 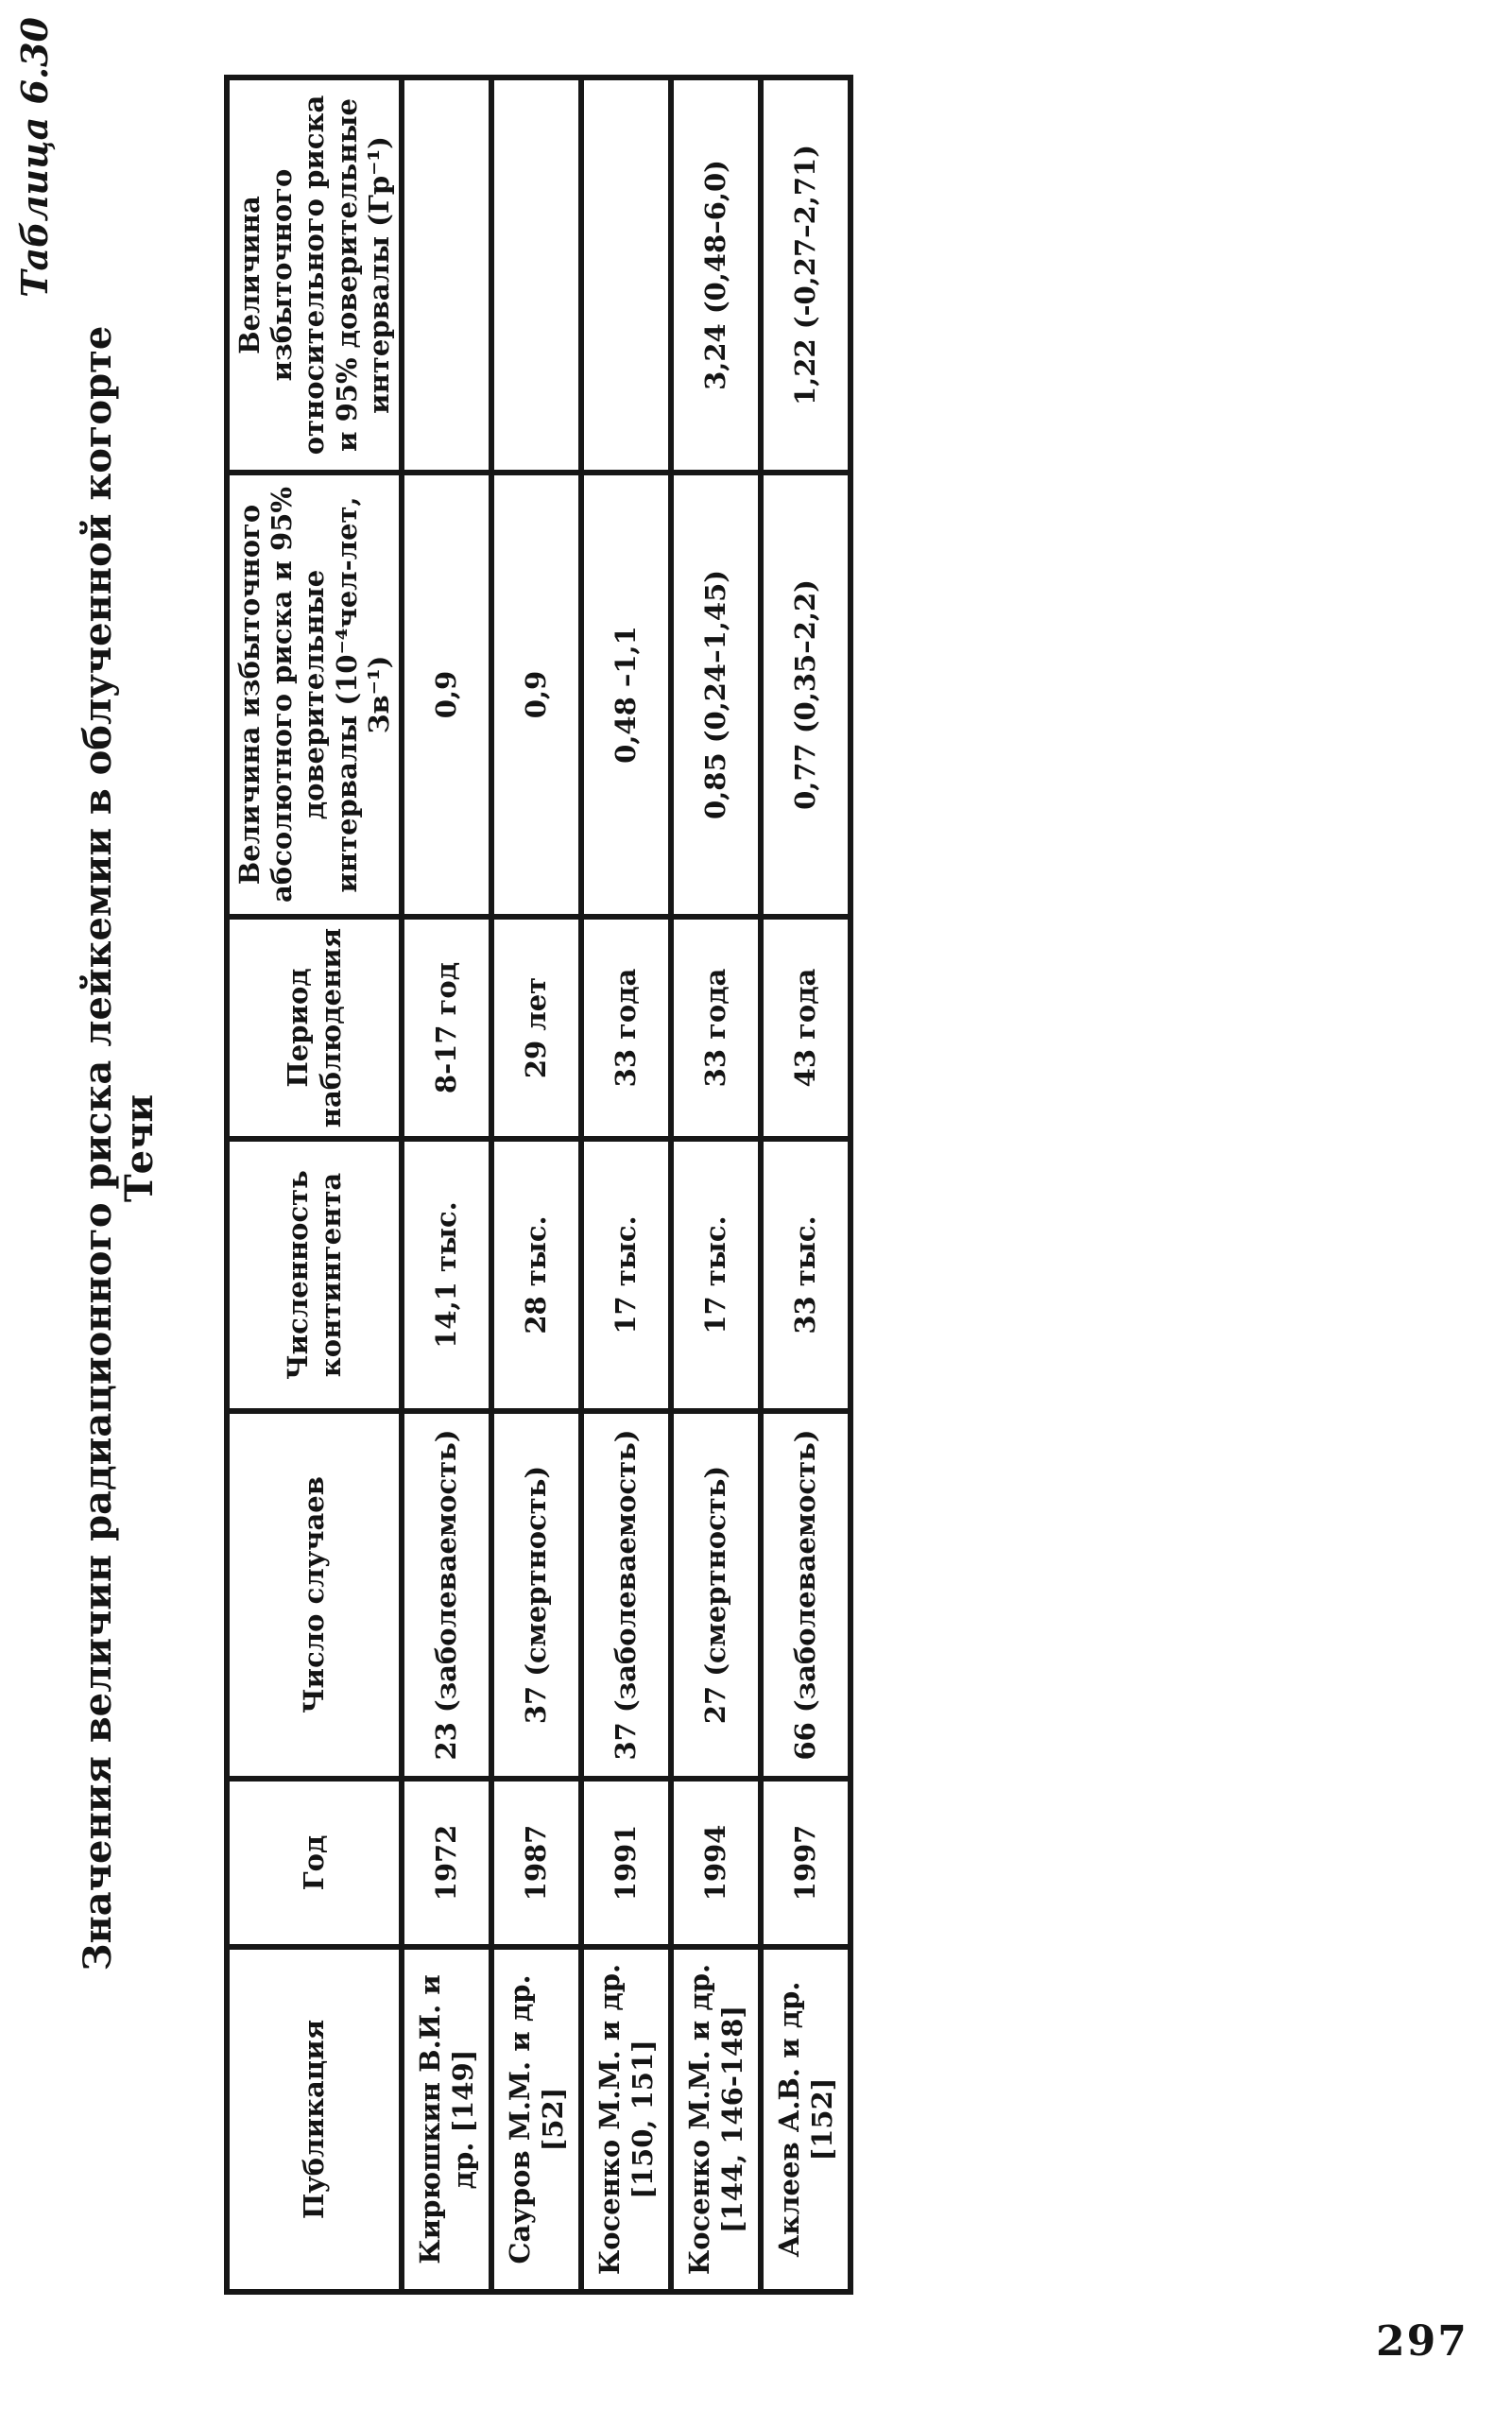 I want to click on cell-relative-risk: 3,24 (0,48–6,0), so click(x=716, y=275).